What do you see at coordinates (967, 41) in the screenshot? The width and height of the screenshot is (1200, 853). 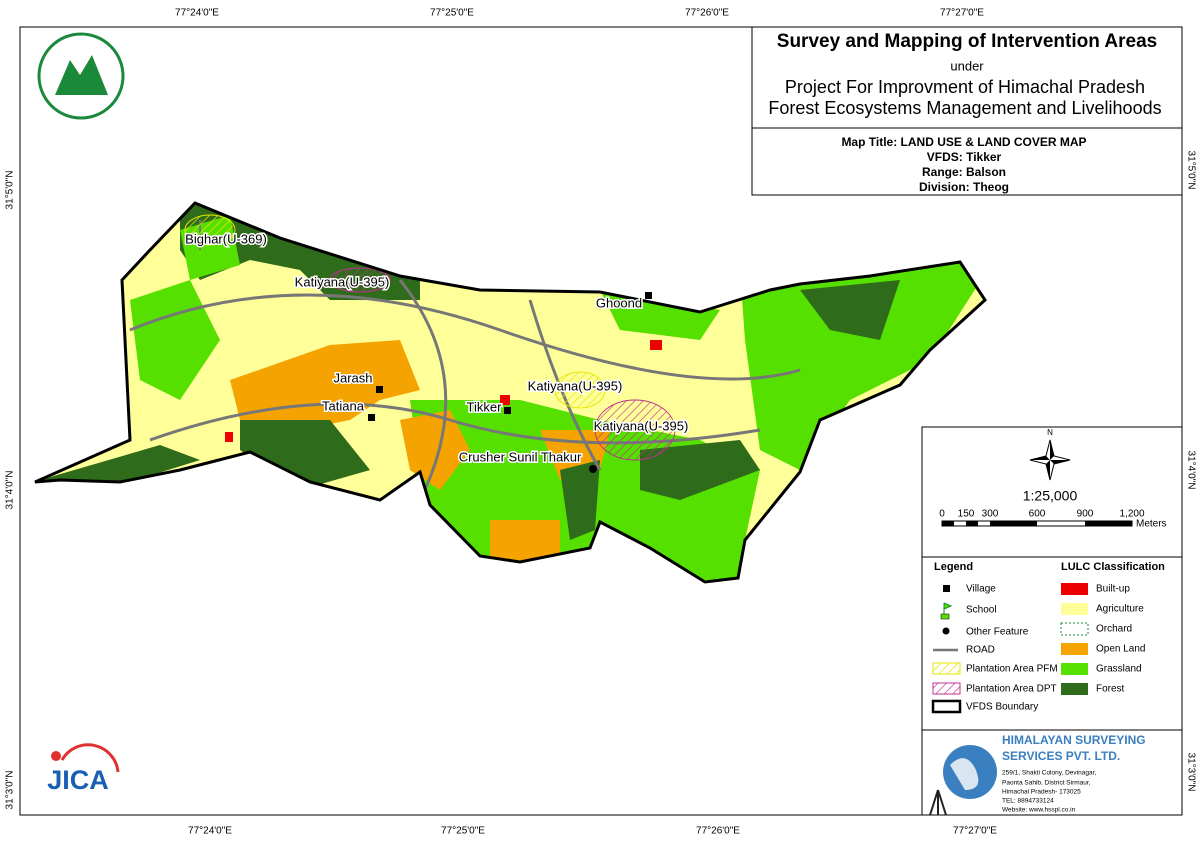 I see `header-title: Survey and Mapping of Intervention Areas` at bounding box center [967, 41].